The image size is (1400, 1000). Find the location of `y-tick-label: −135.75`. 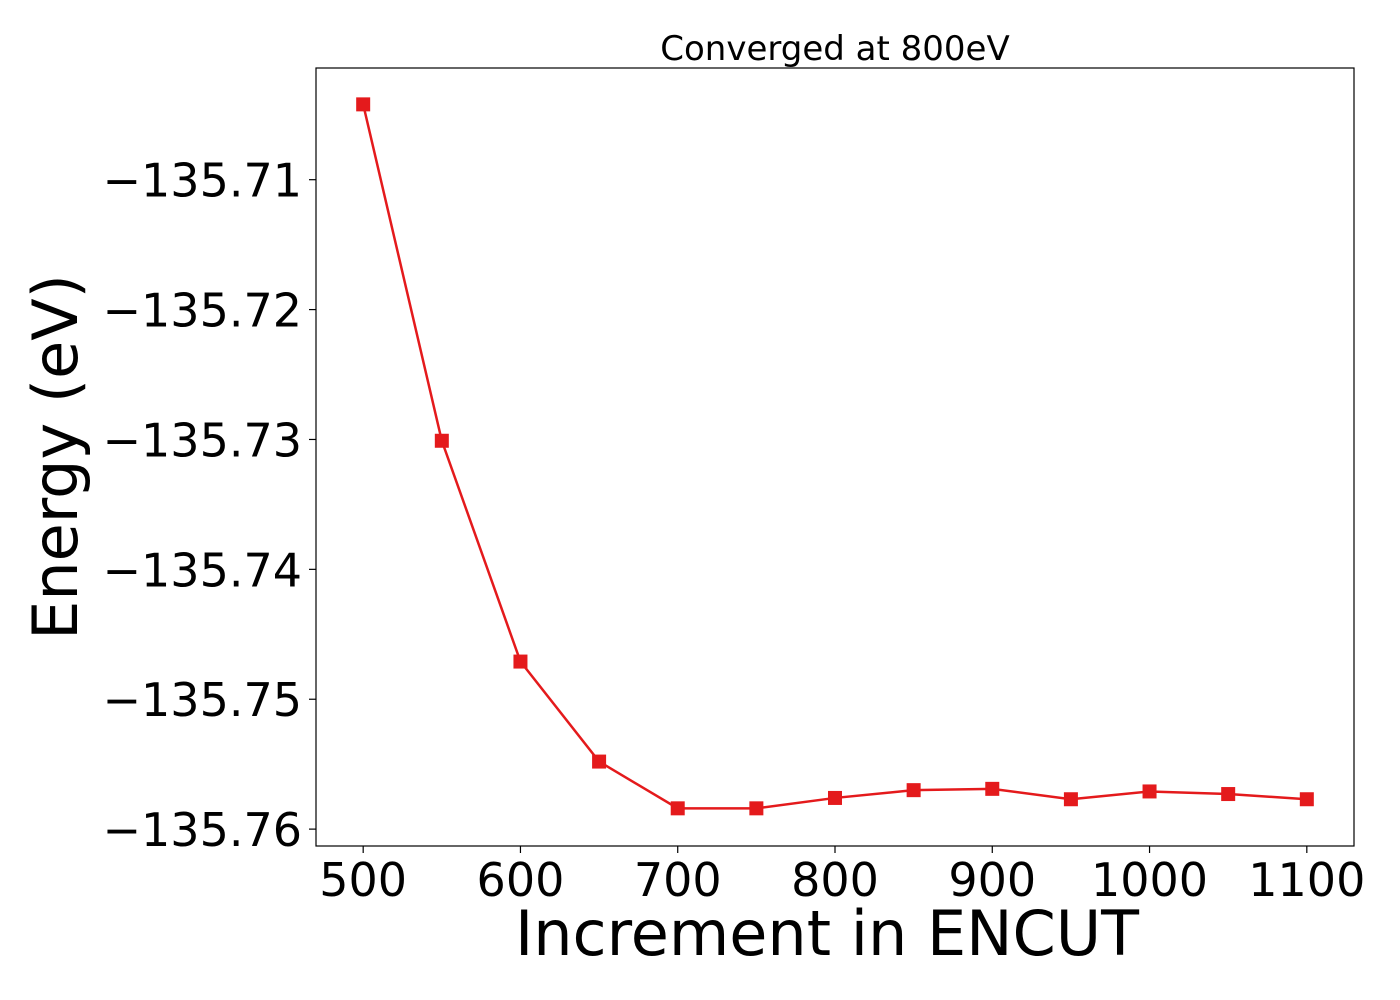

y-tick-label: −135.75 is located at coordinates (203, 700).